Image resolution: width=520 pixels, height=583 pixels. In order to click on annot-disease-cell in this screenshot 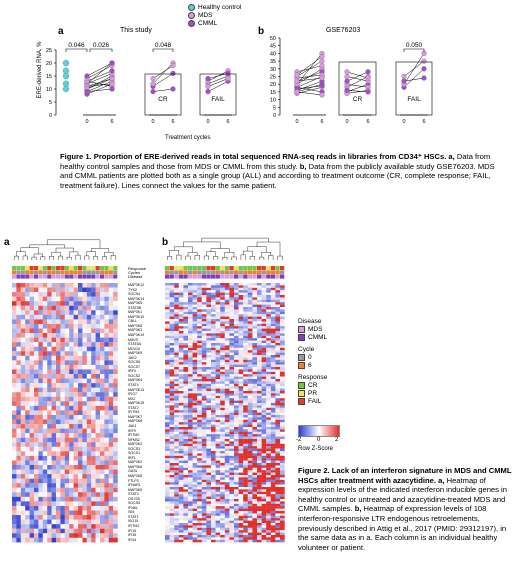, I will do `click(22, 276)`.